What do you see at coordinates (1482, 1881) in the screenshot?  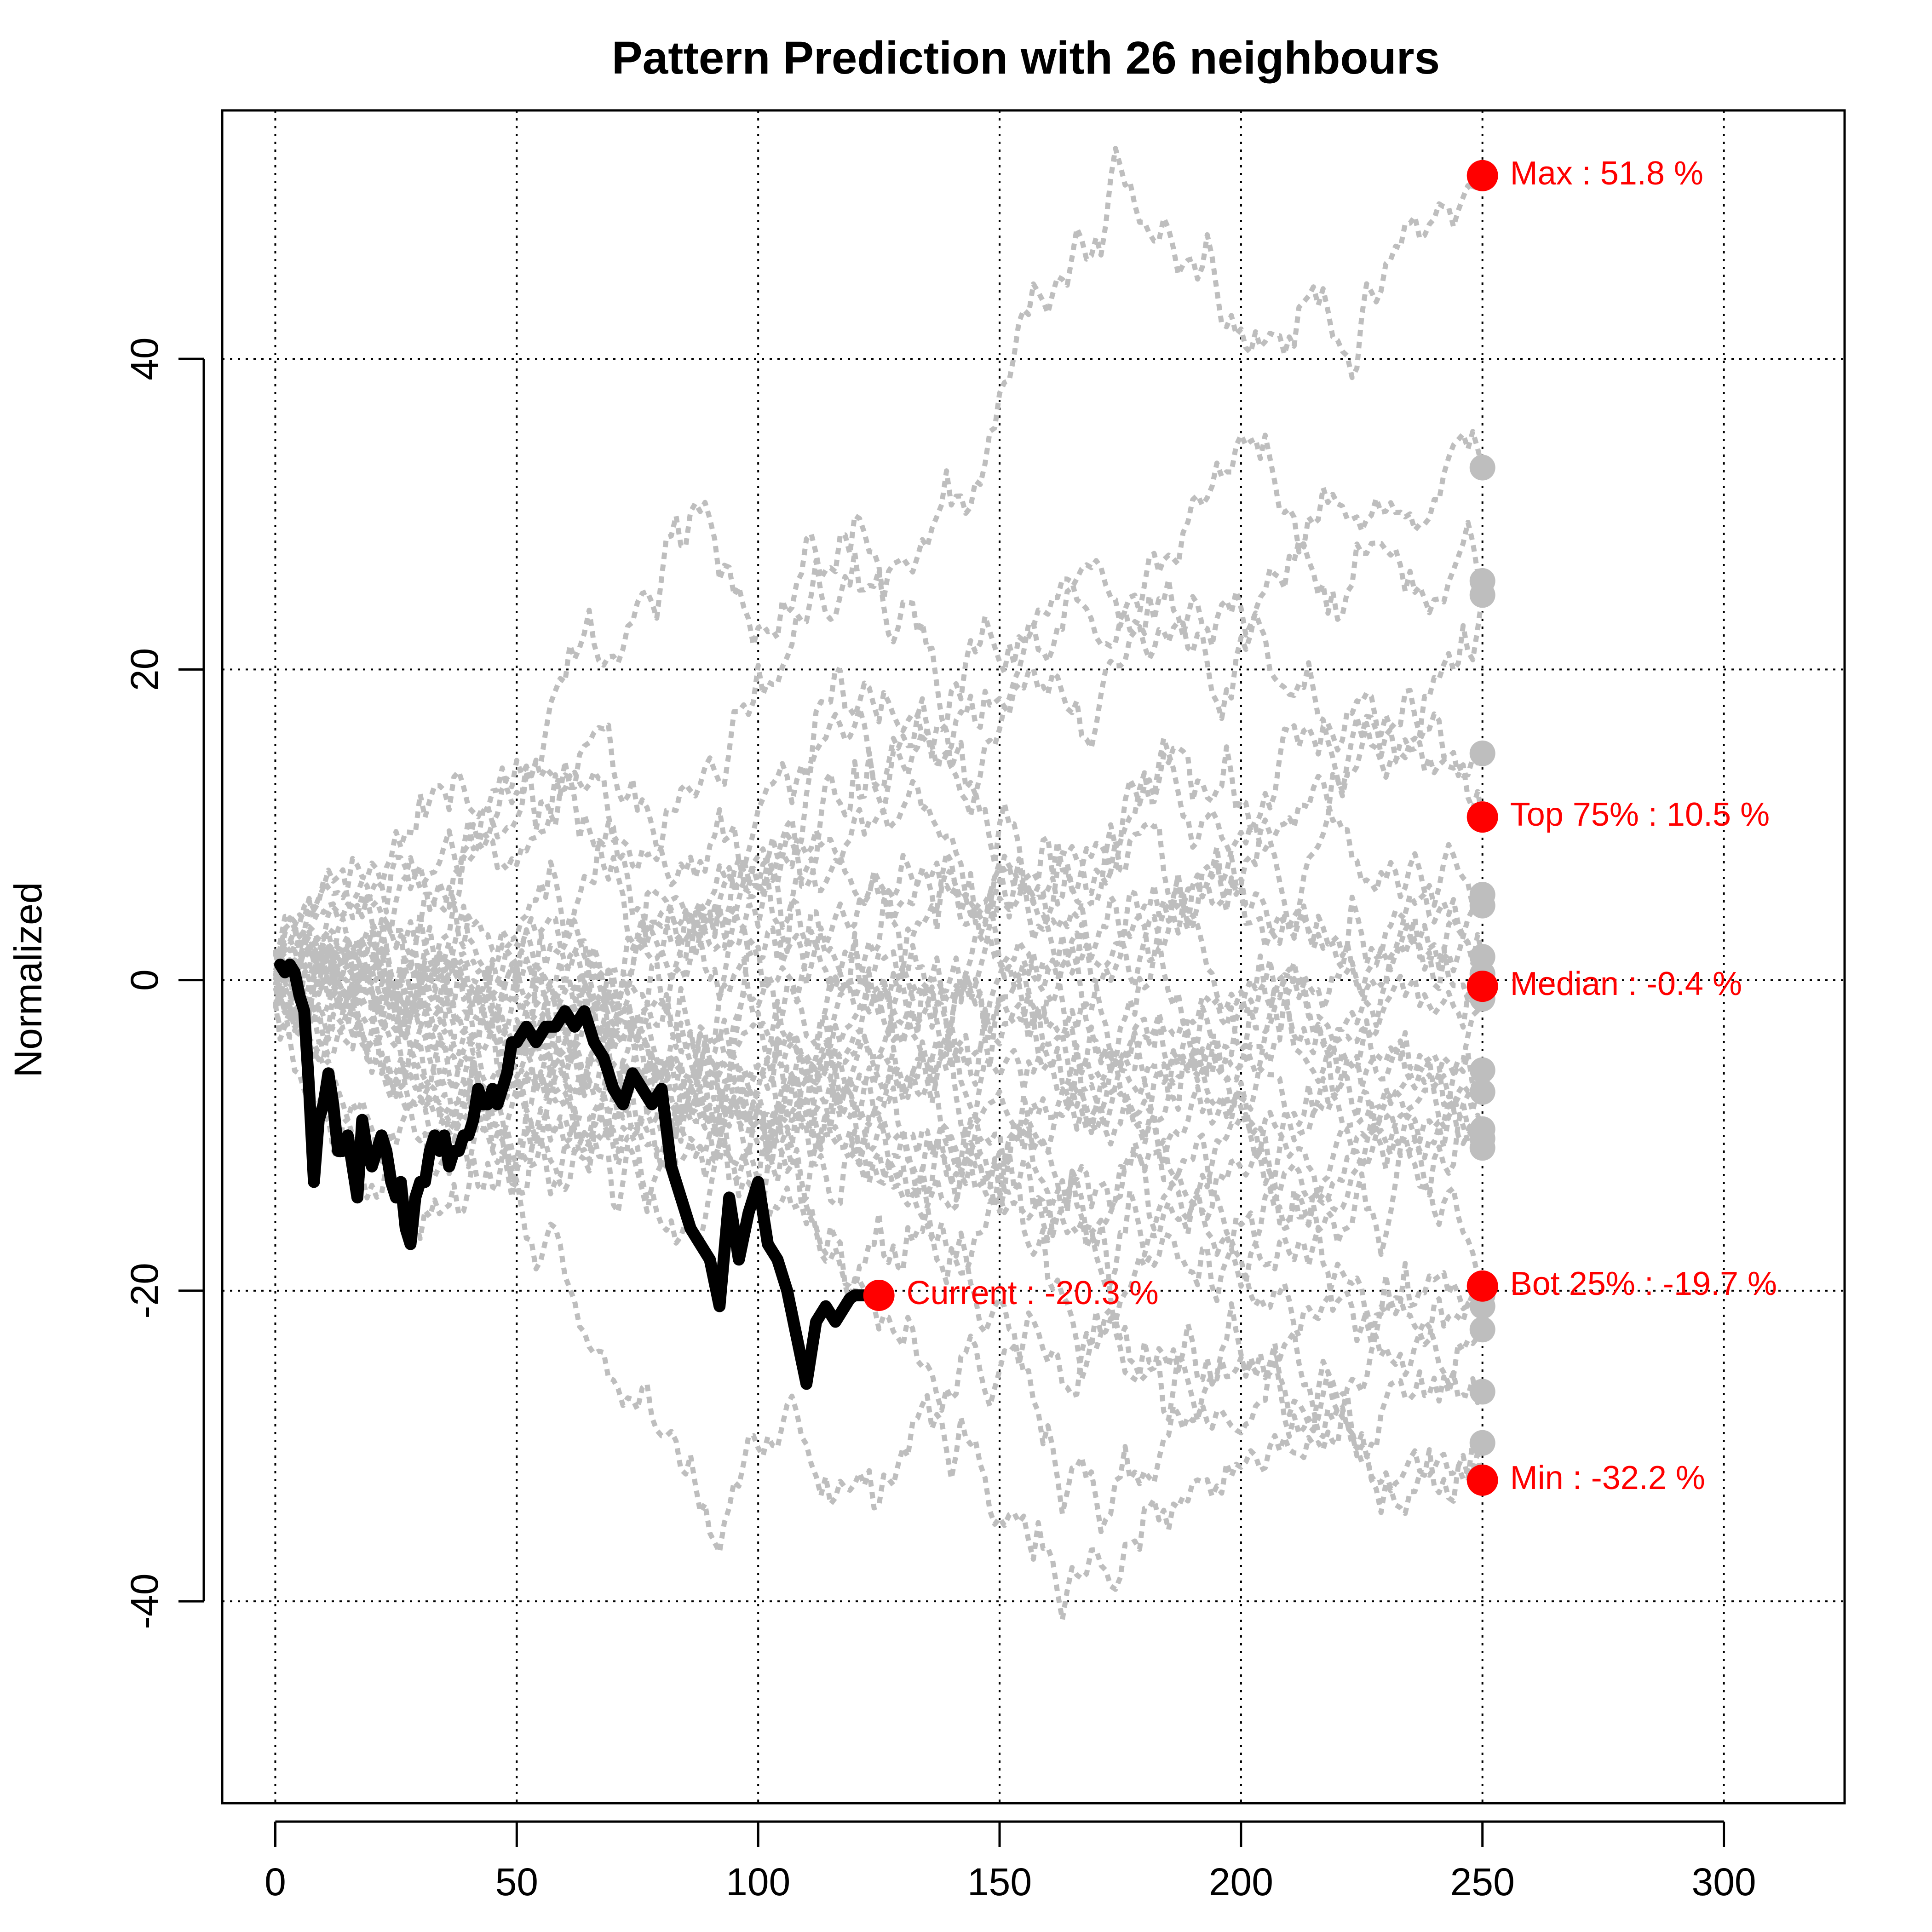 I see `x-tick-label-250: 250` at bounding box center [1482, 1881].